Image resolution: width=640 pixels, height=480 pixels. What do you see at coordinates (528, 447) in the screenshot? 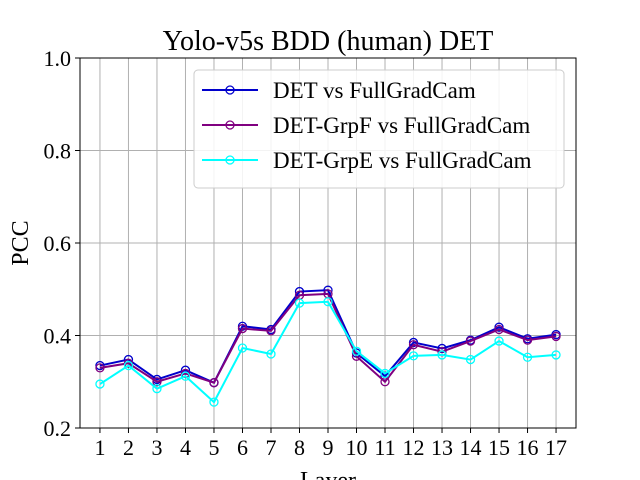
I see `x-tick-label: 16` at bounding box center [528, 447].